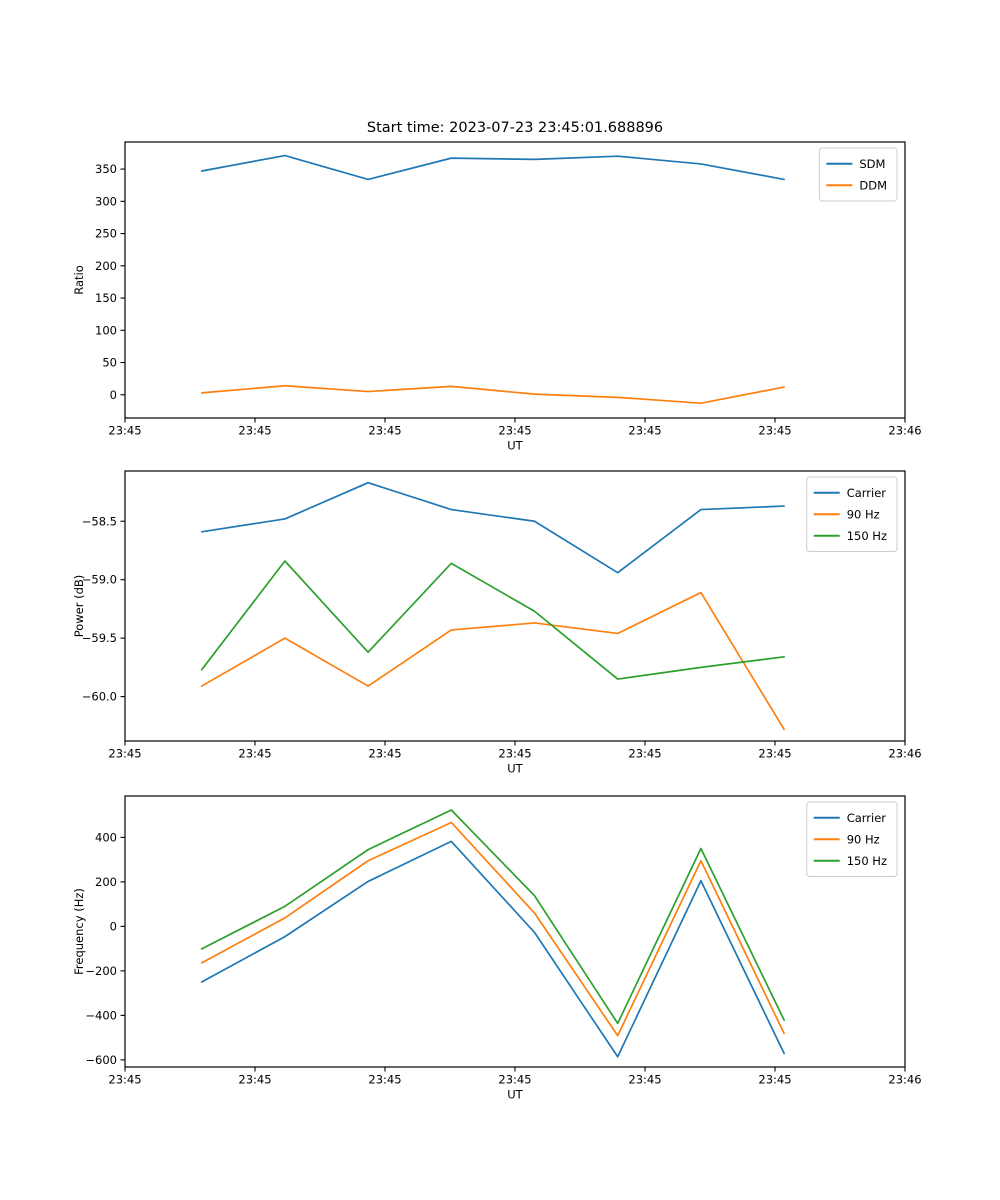 This screenshot has width=1000, height=1200. What do you see at coordinates (492, 394) in the screenshot?
I see `series-line-ddm` at bounding box center [492, 394].